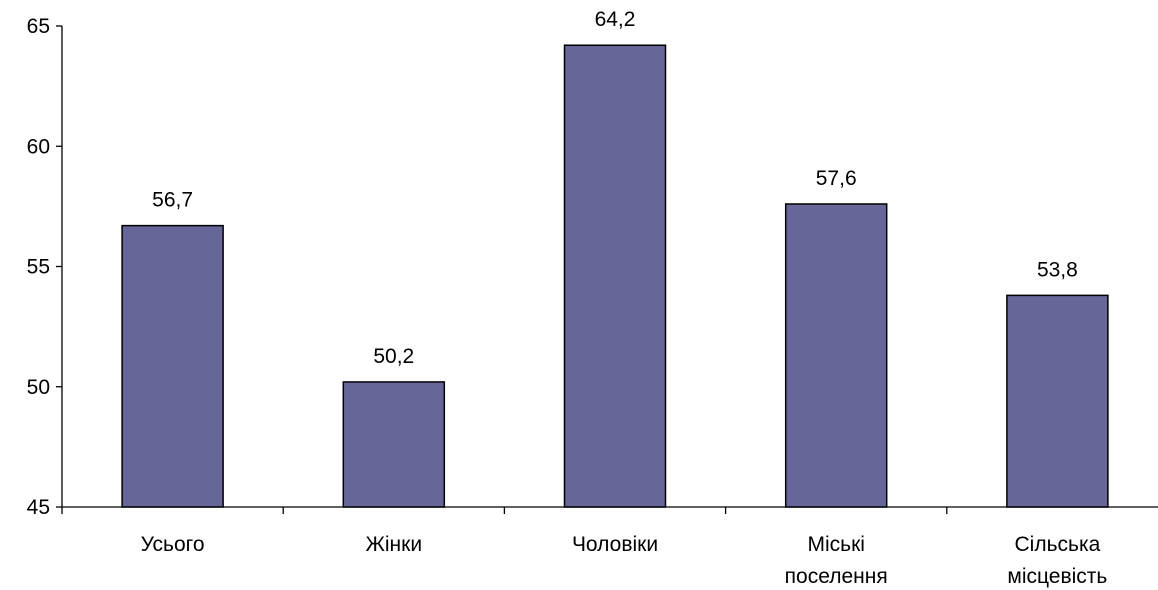 Image resolution: width=1158 pixels, height=590 pixels. Describe the element at coordinates (38, 507) in the screenshot. I see `y-tick-label: 45` at that location.